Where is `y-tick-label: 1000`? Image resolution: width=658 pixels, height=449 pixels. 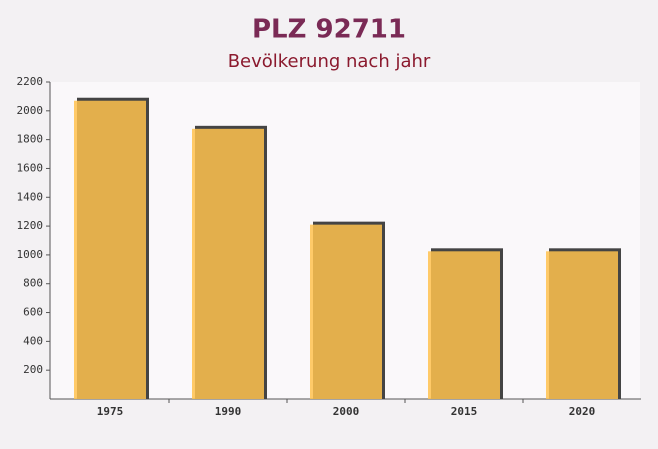 y-tick-label: 1000 is located at coordinates (30, 254).